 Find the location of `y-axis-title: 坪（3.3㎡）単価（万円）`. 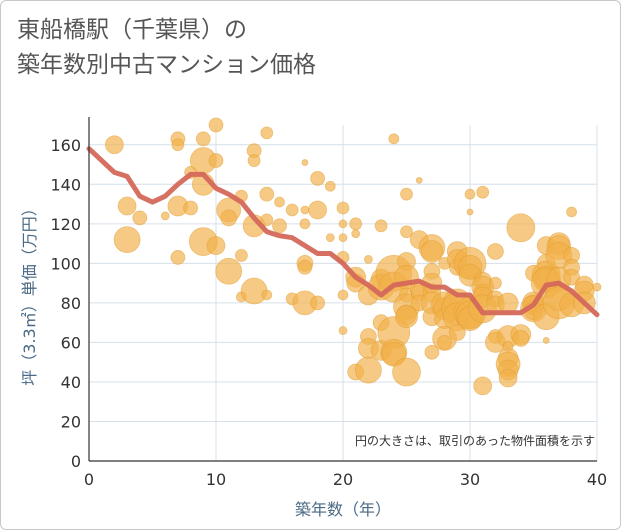

y-axis-title: 坪（3.3㎡）単価（万円） is located at coordinates (29, 292).